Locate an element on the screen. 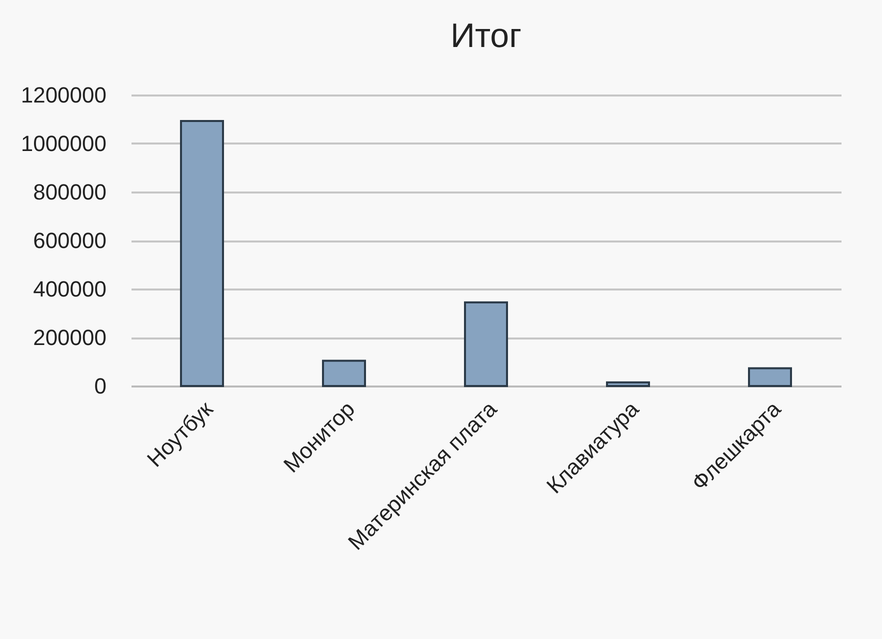 The width and height of the screenshot is (882, 639). y-tick-label: 1200000 is located at coordinates (63, 95).